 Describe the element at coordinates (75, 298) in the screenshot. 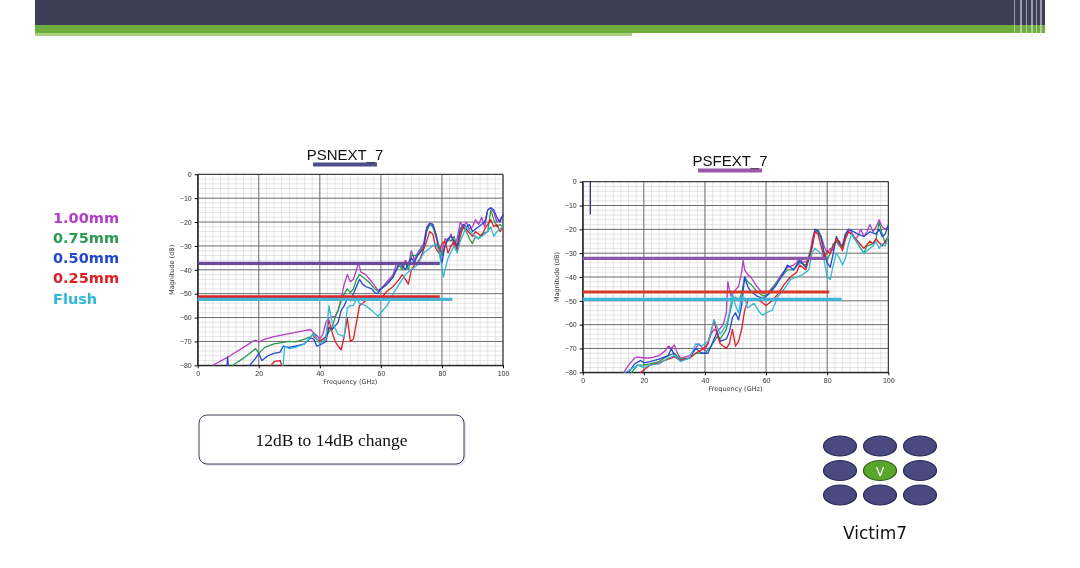

I see `text: Flush` at that location.